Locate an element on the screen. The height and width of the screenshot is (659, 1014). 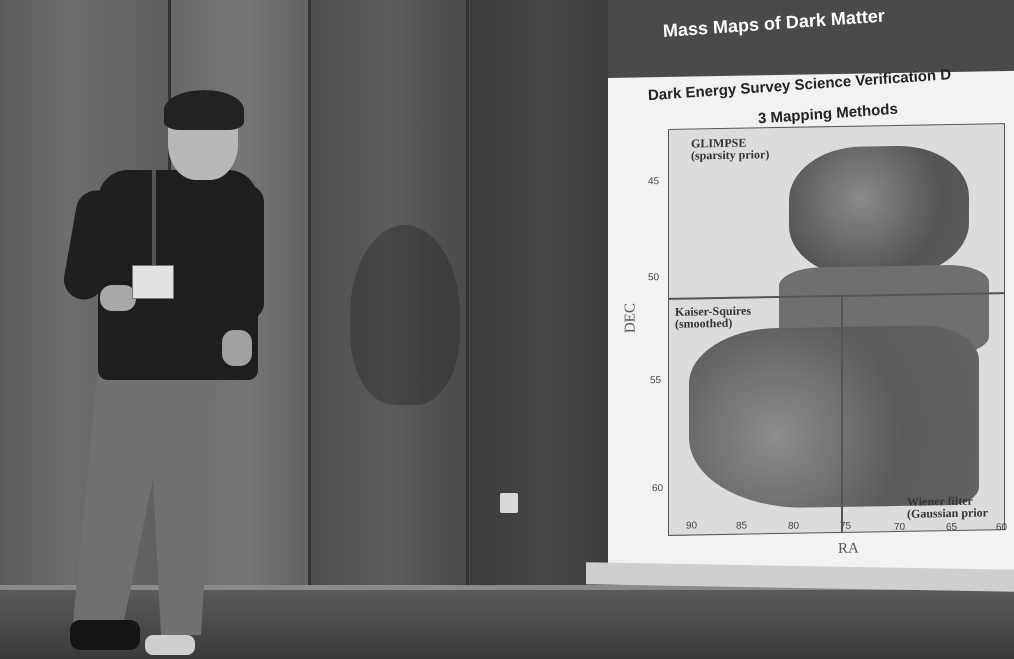
x-tick: 75 is located at coordinates (846, 526).